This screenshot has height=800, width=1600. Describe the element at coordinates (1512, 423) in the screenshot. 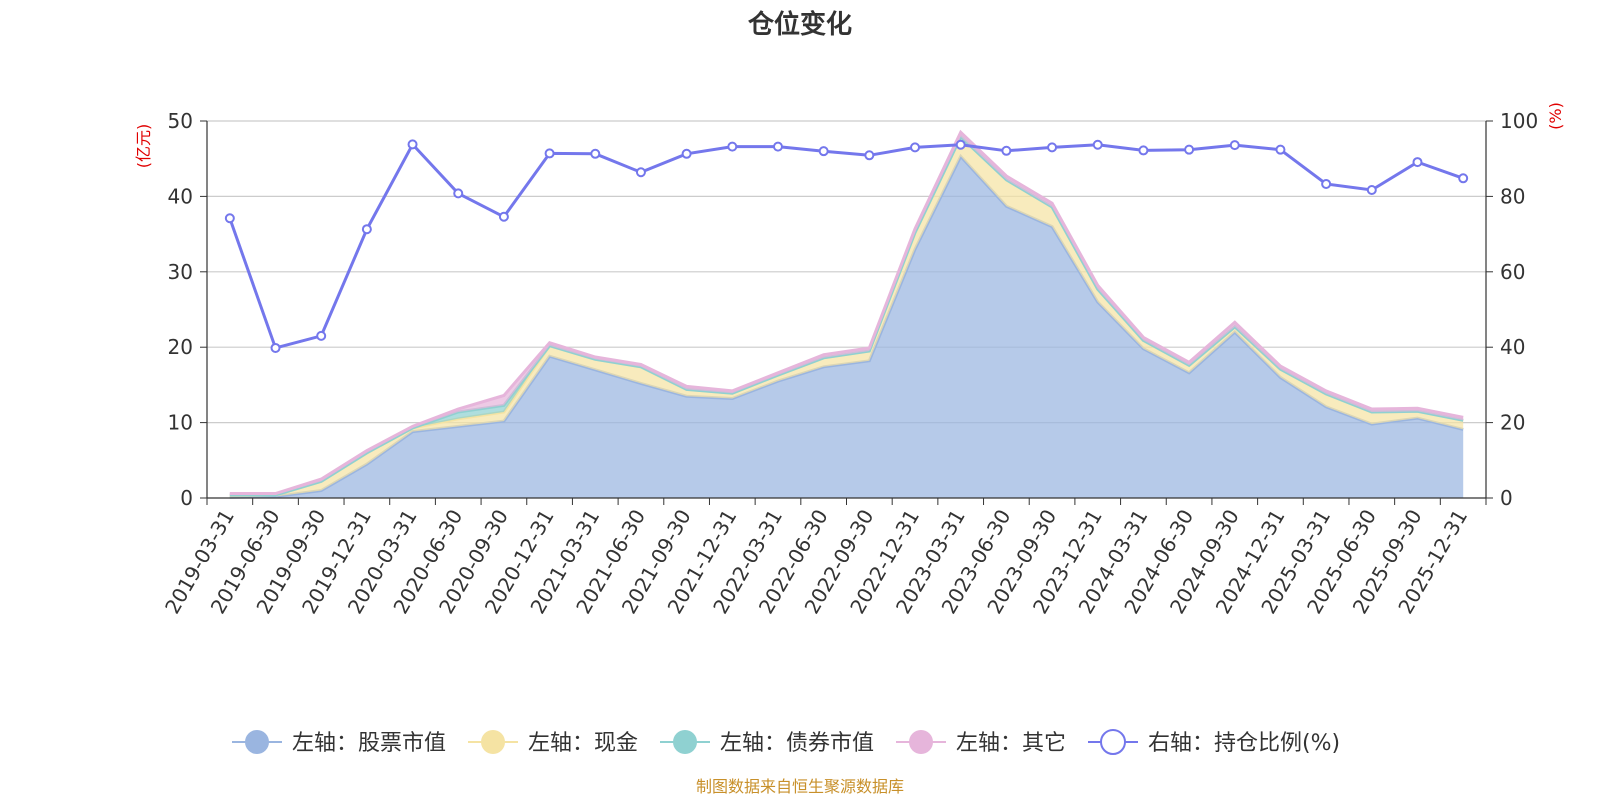

I see `right-axis-tick-label: 20` at that location.